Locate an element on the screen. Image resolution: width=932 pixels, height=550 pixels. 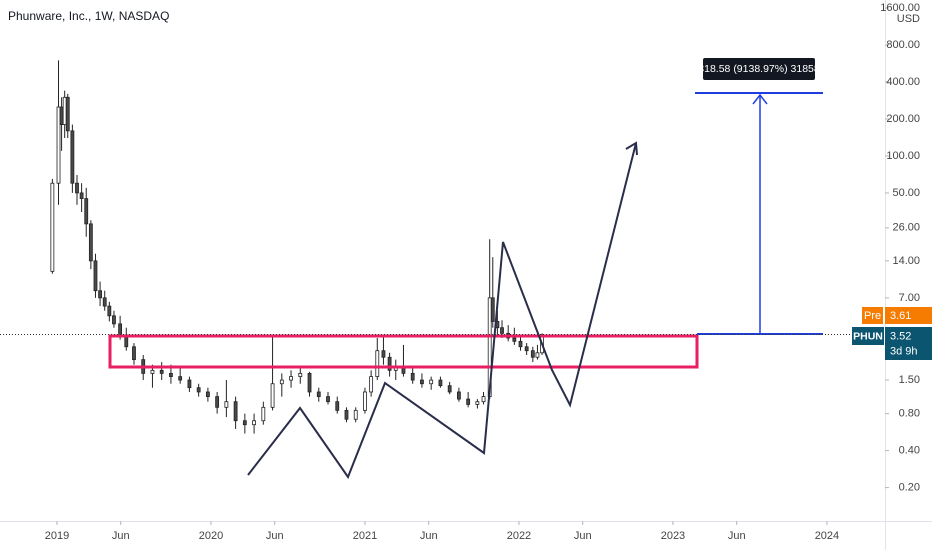
x-tick-label: 2021 is located at coordinates (365, 536).